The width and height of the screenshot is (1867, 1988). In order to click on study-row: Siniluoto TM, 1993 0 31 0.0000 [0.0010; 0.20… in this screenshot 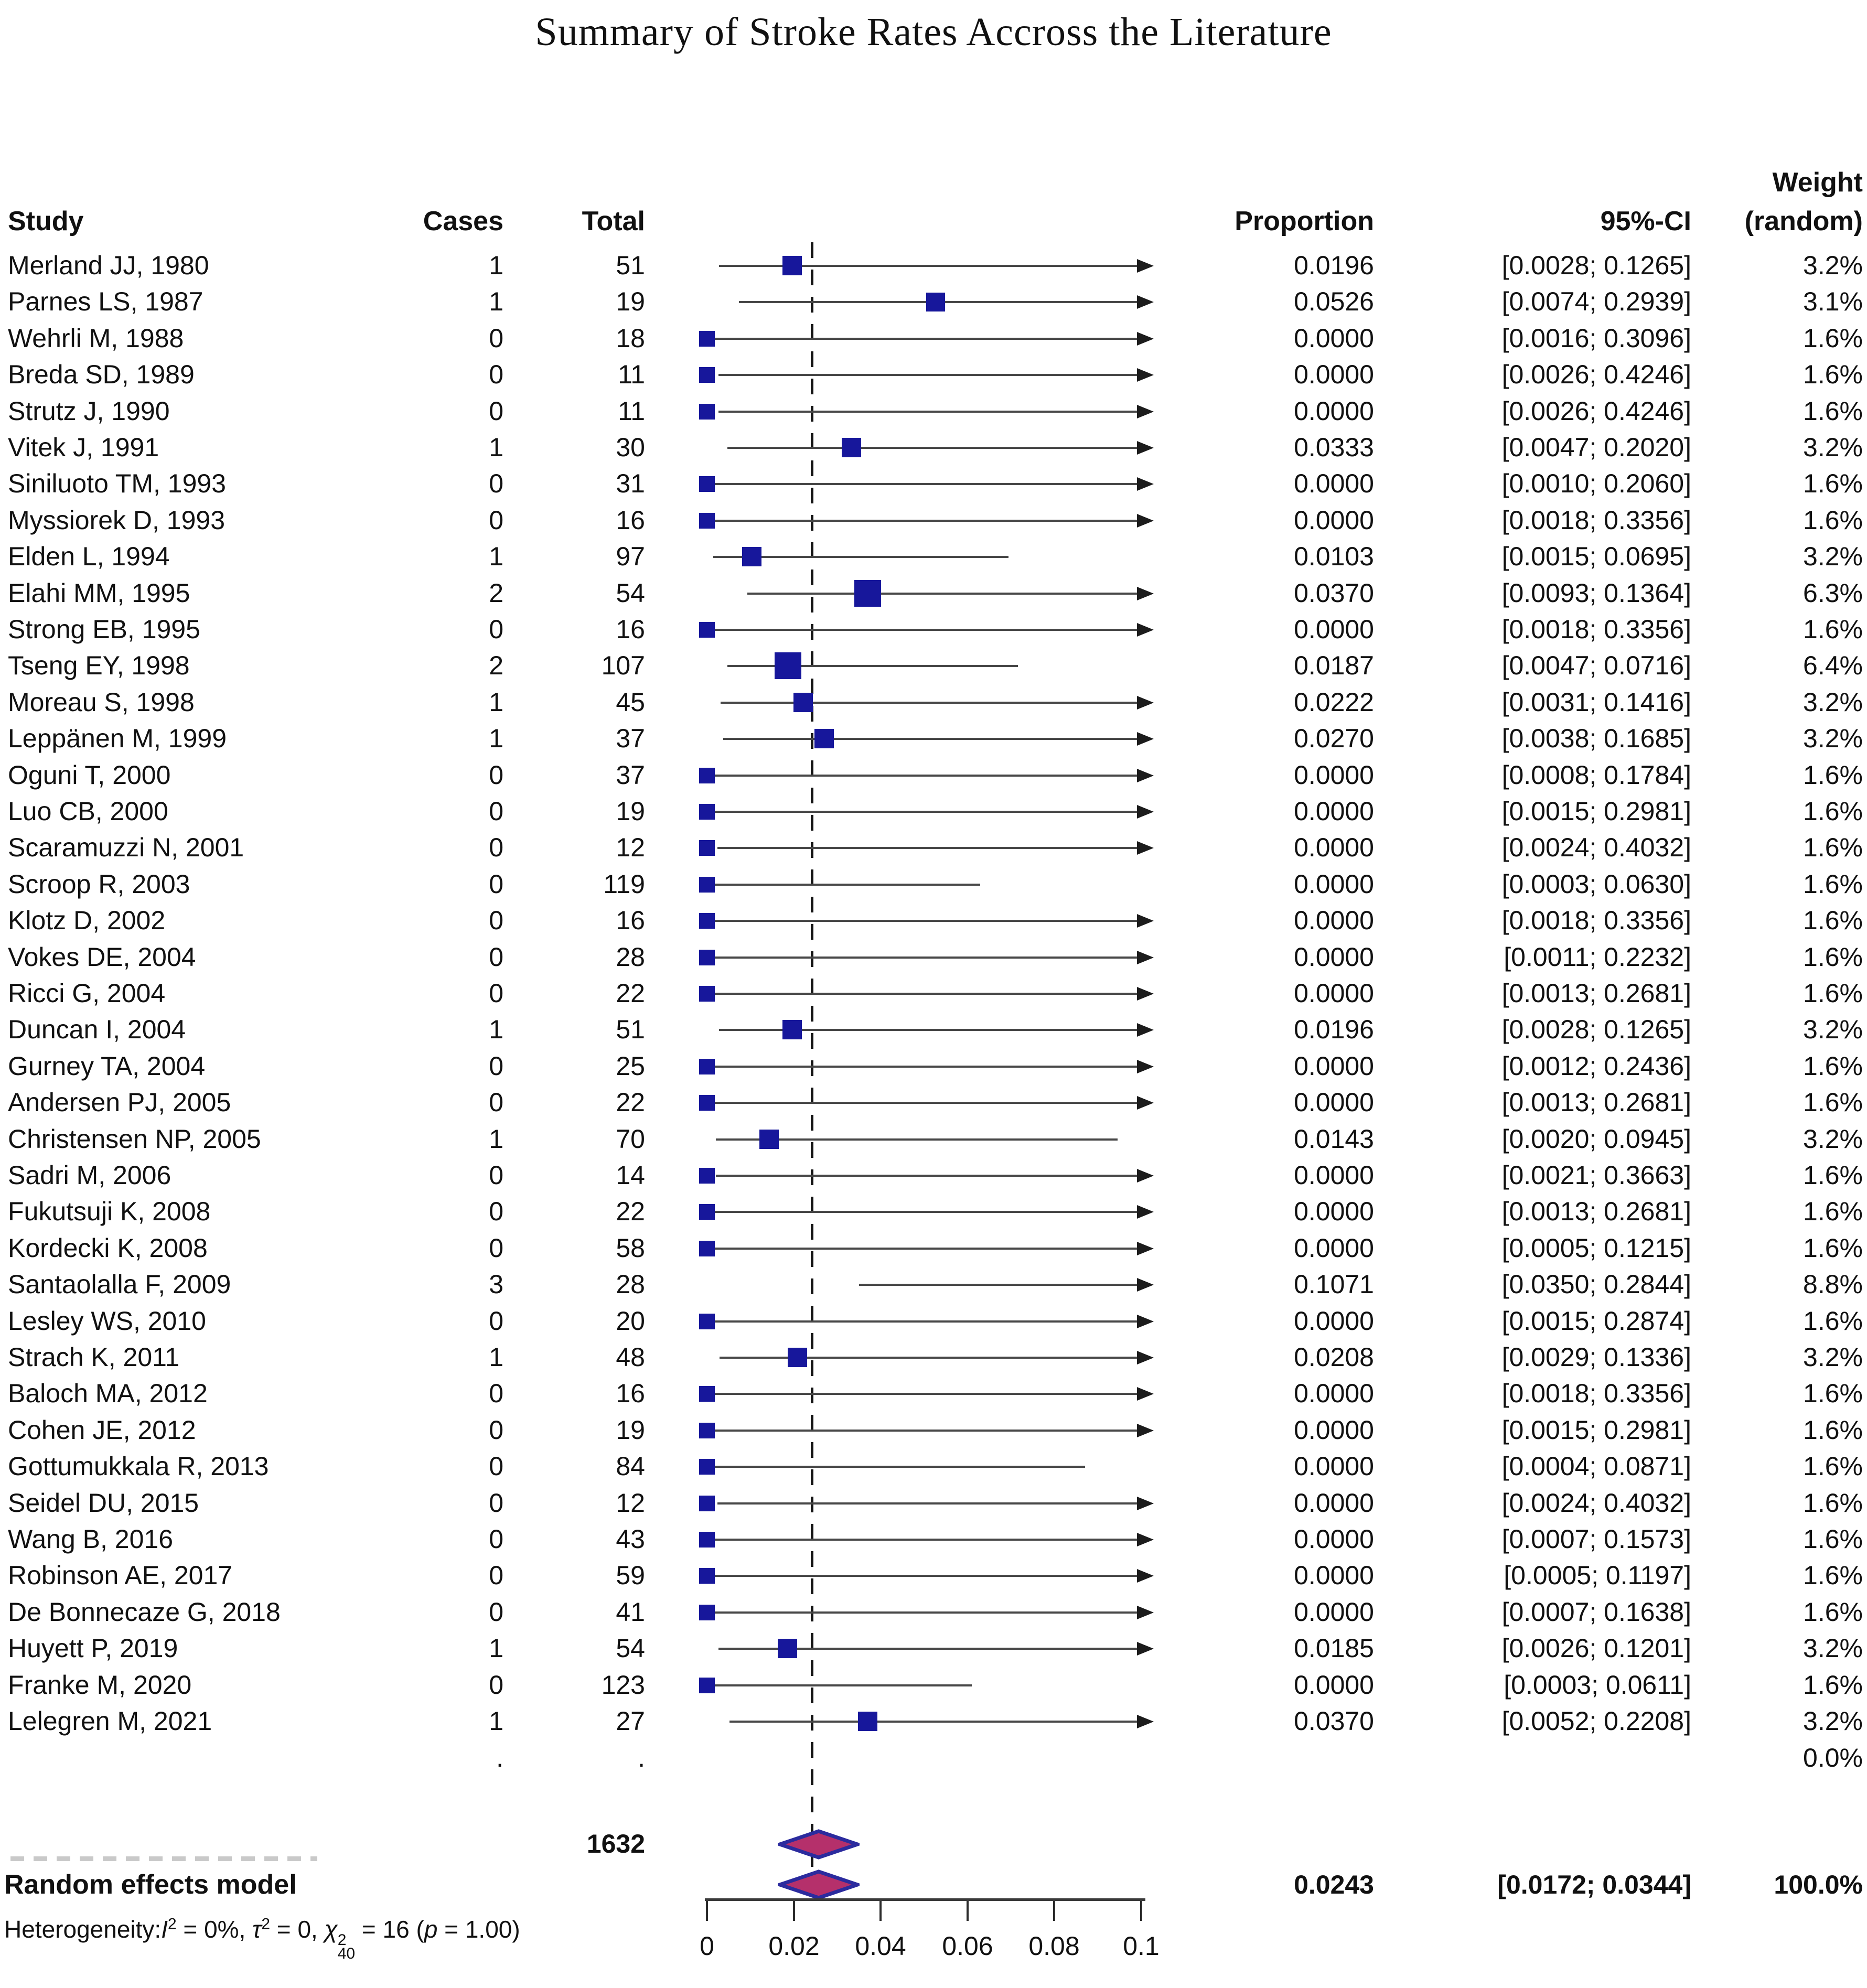, I will do `click(934, 484)`.